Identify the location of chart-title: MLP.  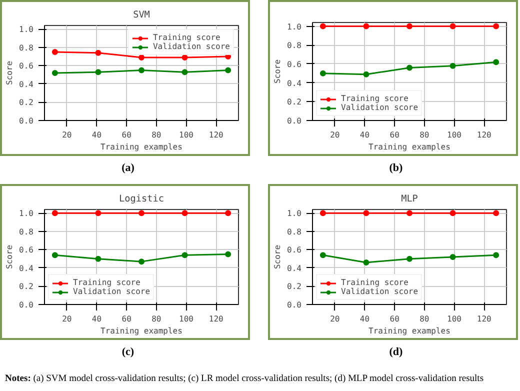
(409, 199).